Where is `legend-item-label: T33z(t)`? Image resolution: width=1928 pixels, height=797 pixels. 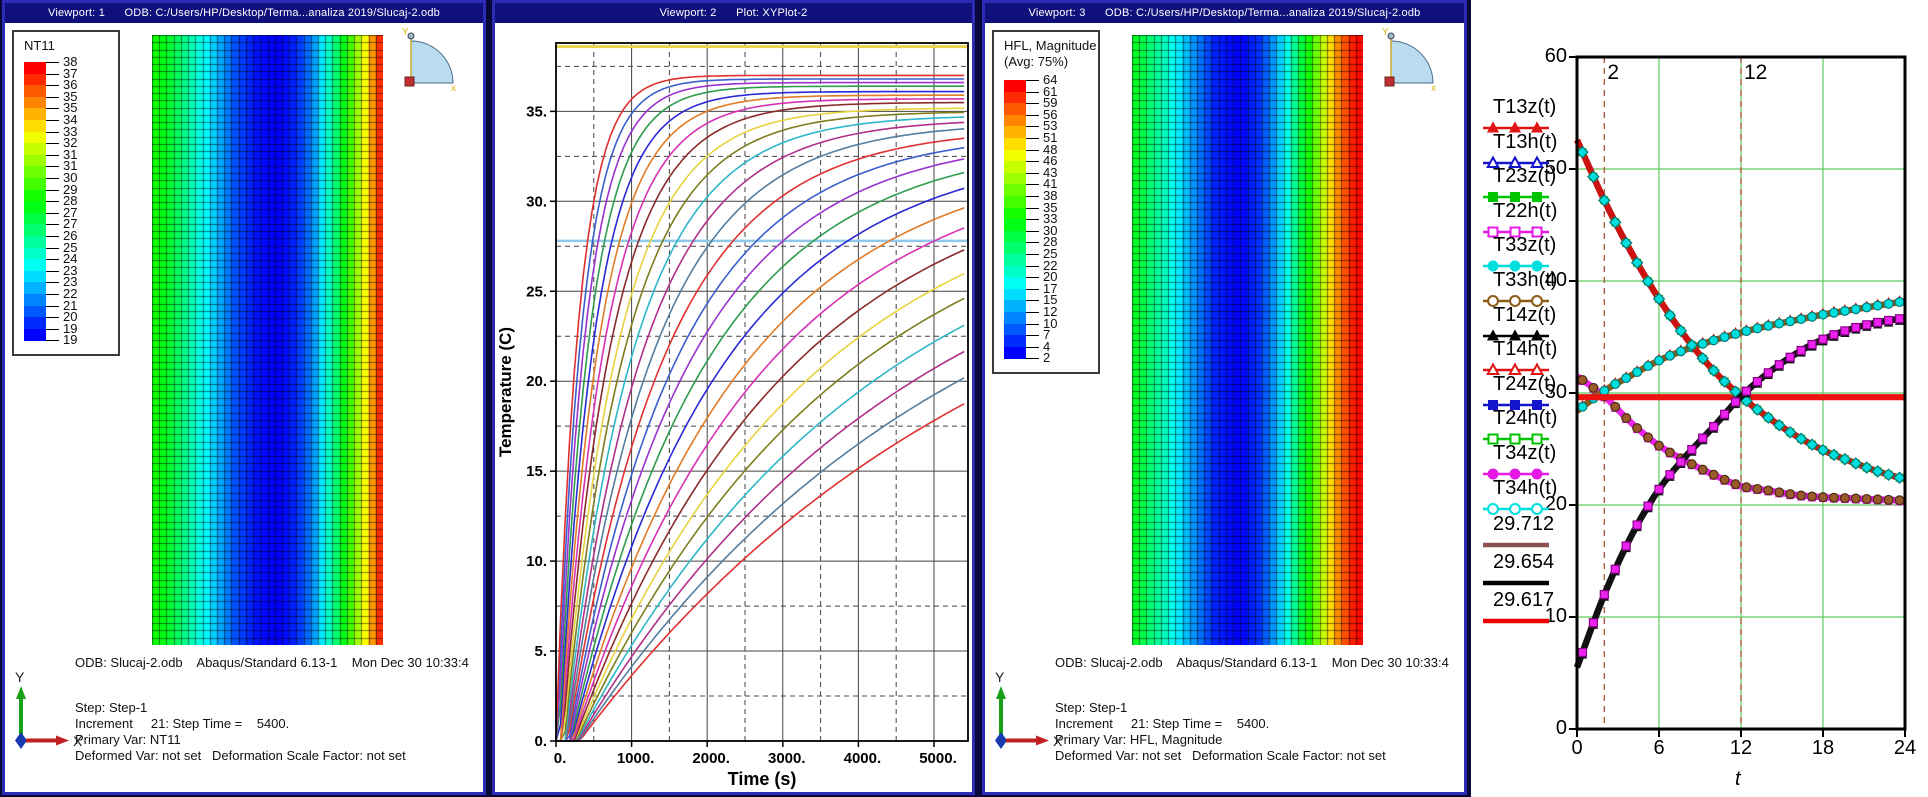
legend-item-label: T33z(t) is located at coordinates (1525, 245).